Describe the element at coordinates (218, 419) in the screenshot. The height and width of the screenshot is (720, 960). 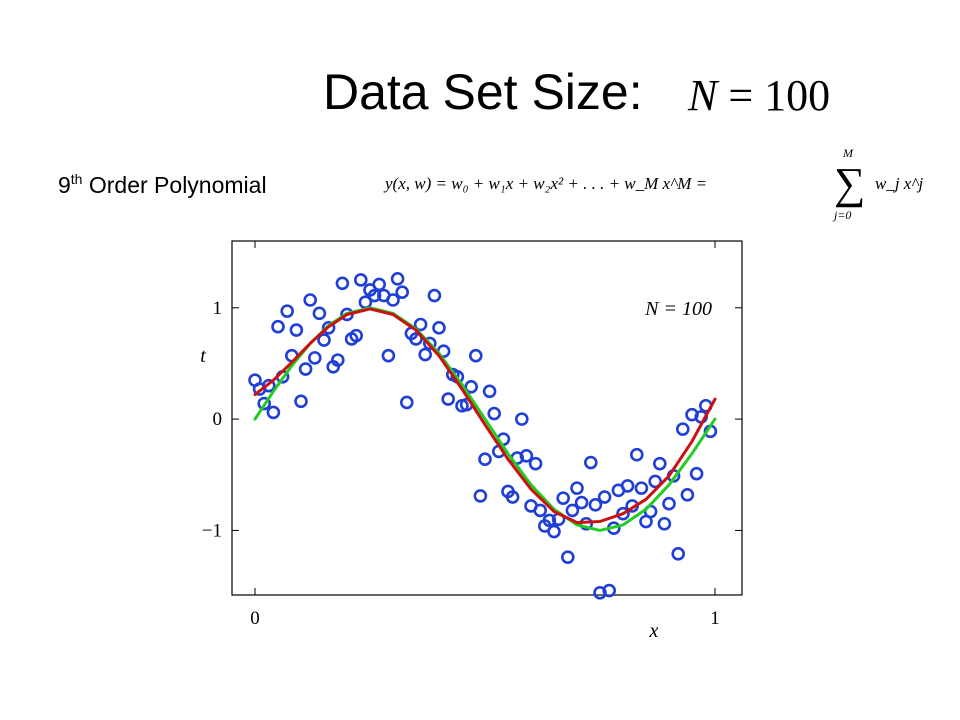
I see `y-tick-label: 0` at that location.